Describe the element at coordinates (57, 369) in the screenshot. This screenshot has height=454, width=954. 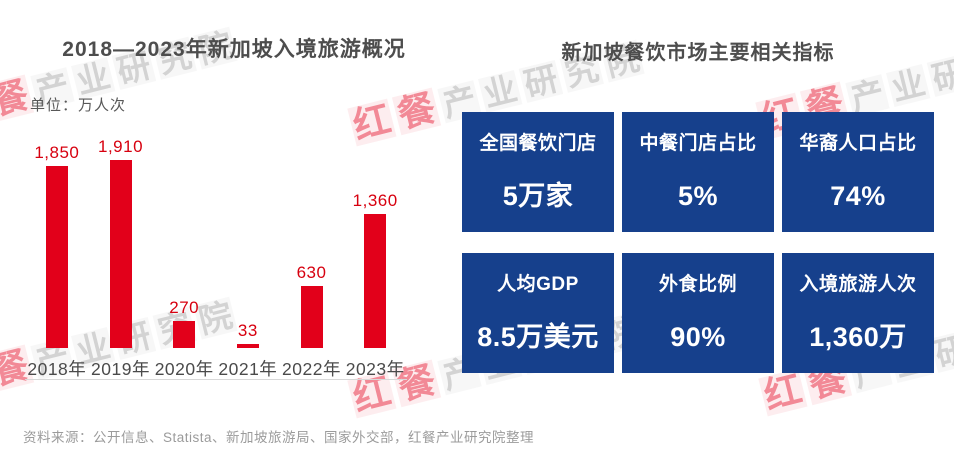
I see `x-tick-label: 2018年` at that location.